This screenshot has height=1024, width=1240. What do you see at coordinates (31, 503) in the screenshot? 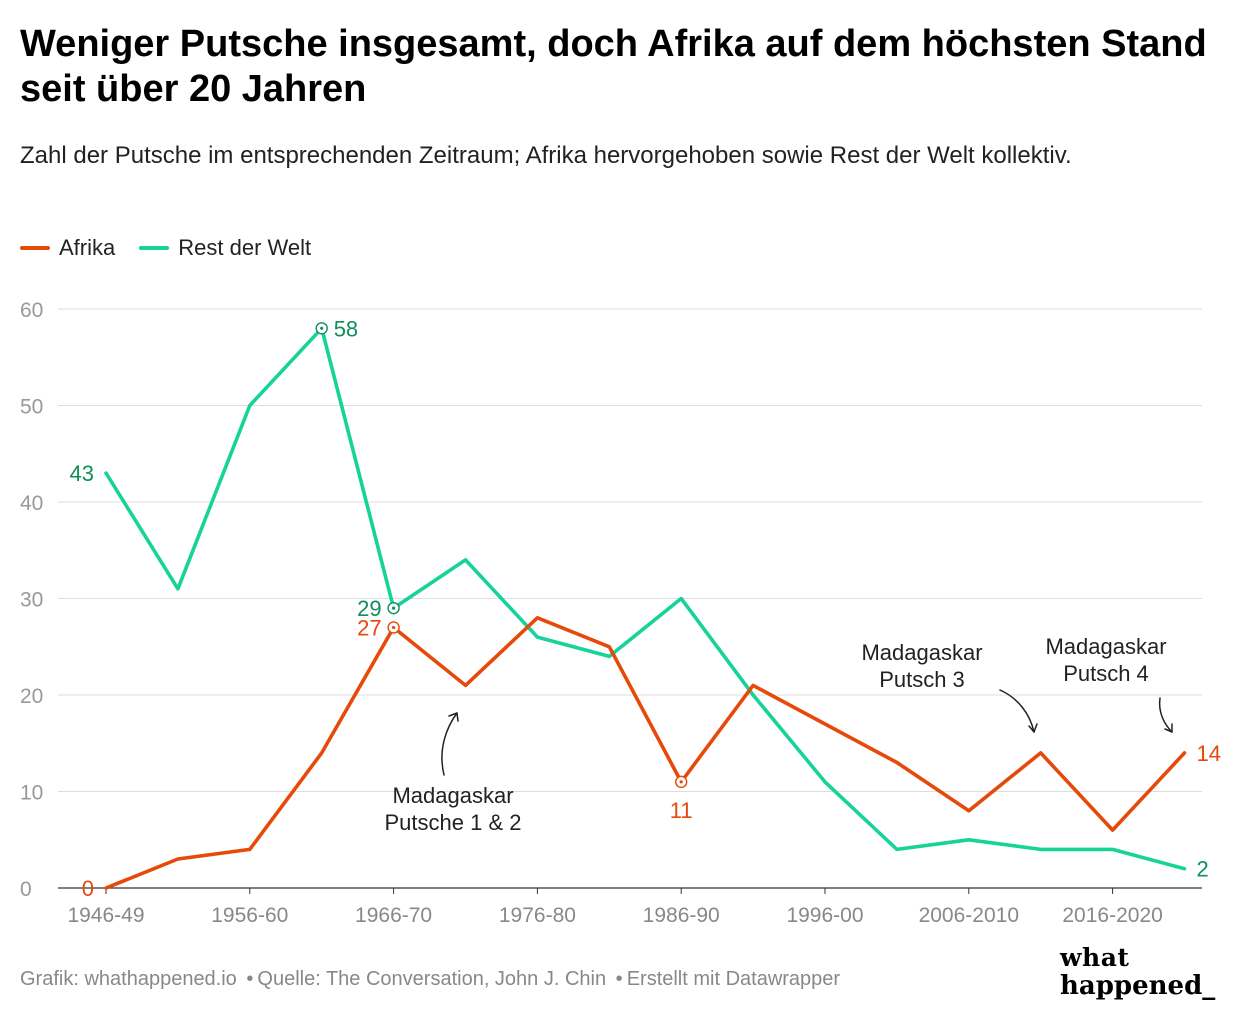
I see `y-tick-label: 40` at bounding box center [31, 503].